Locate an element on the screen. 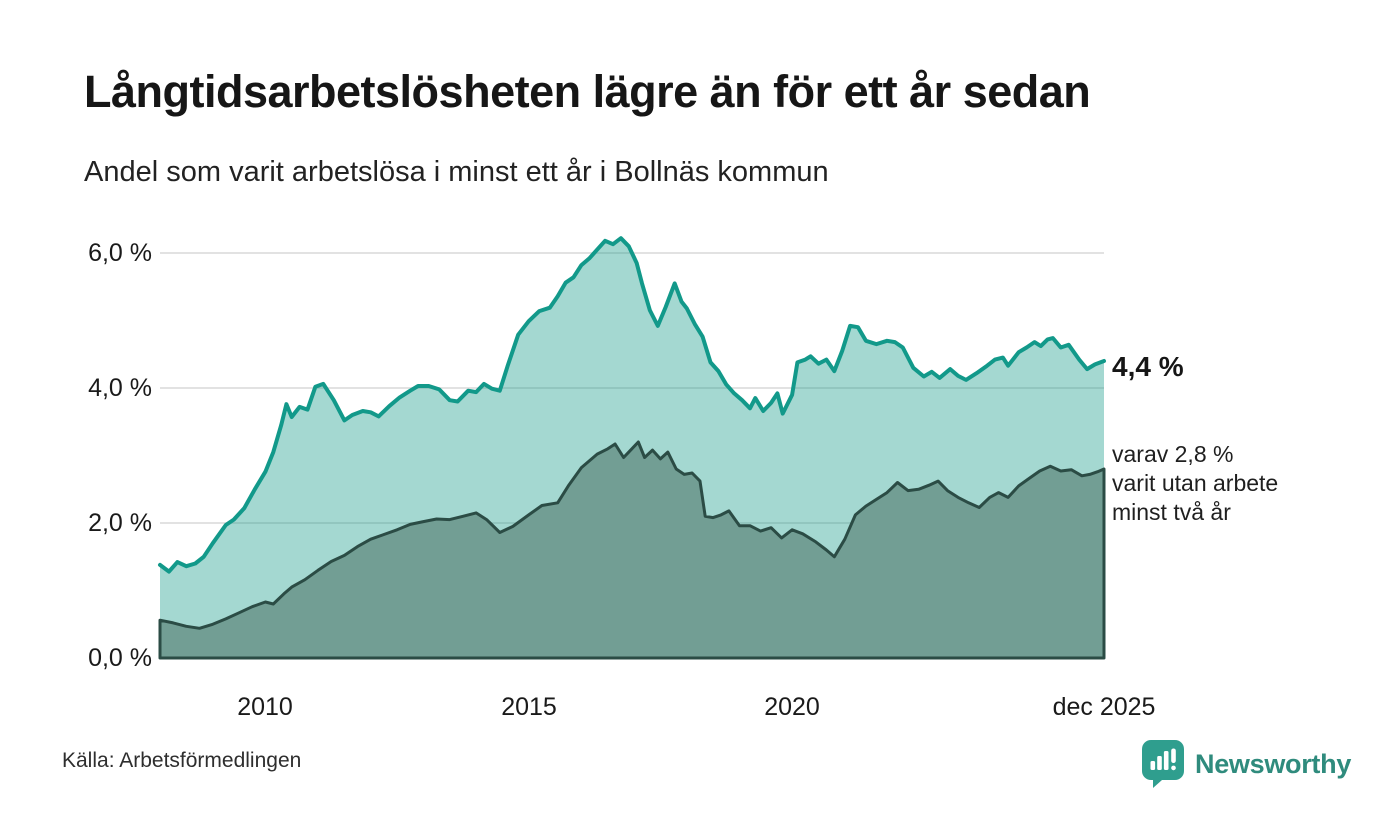 The image size is (1400, 840). y-tick-6: 6,0 % is located at coordinates (120, 253).